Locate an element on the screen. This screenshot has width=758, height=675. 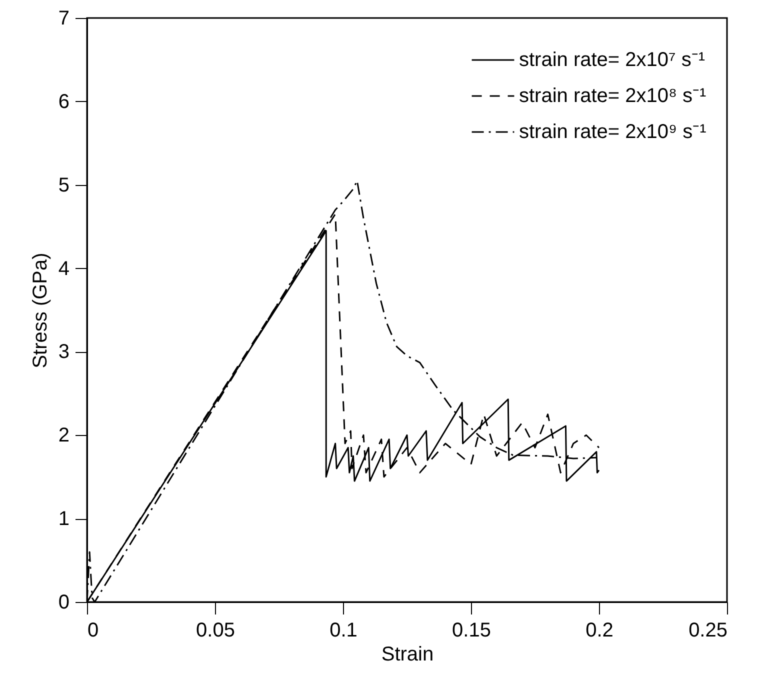
legend-label: strain rate= 2x10⁸ s⁻¹ is located at coordinates (613, 96).